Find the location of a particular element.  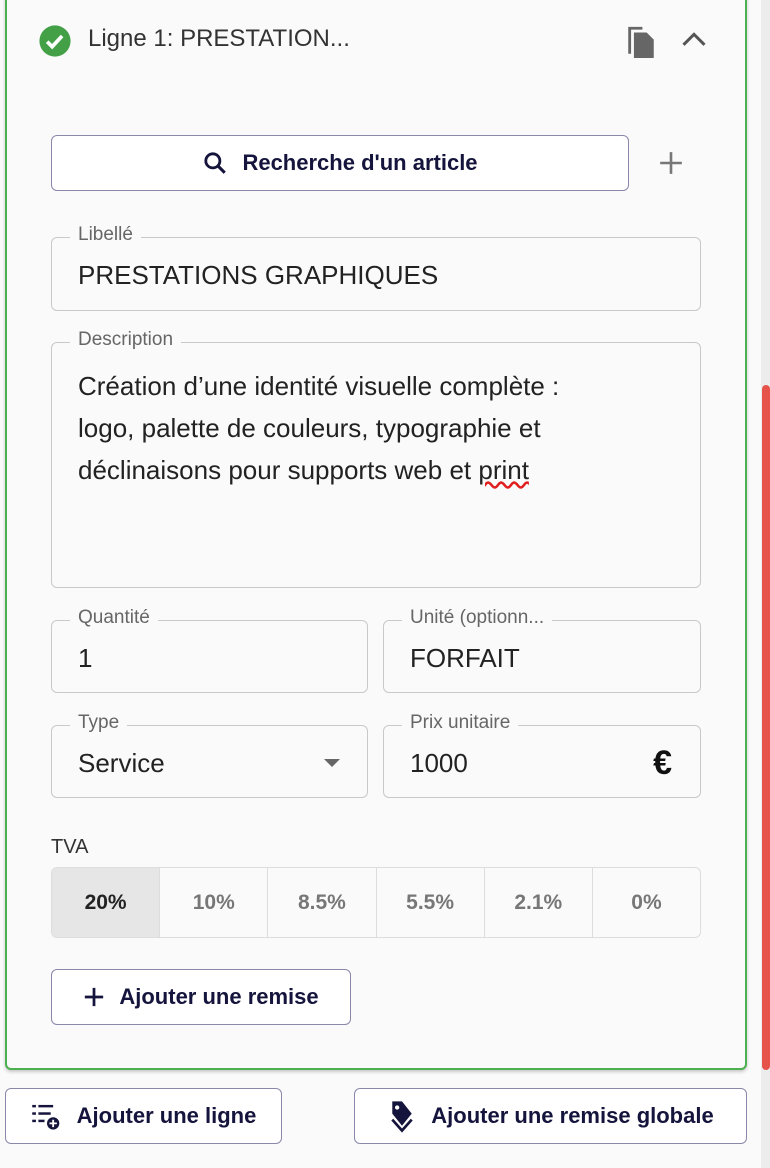

add-line-label: Ajouter une ligne is located at coordinates (166, 1115).